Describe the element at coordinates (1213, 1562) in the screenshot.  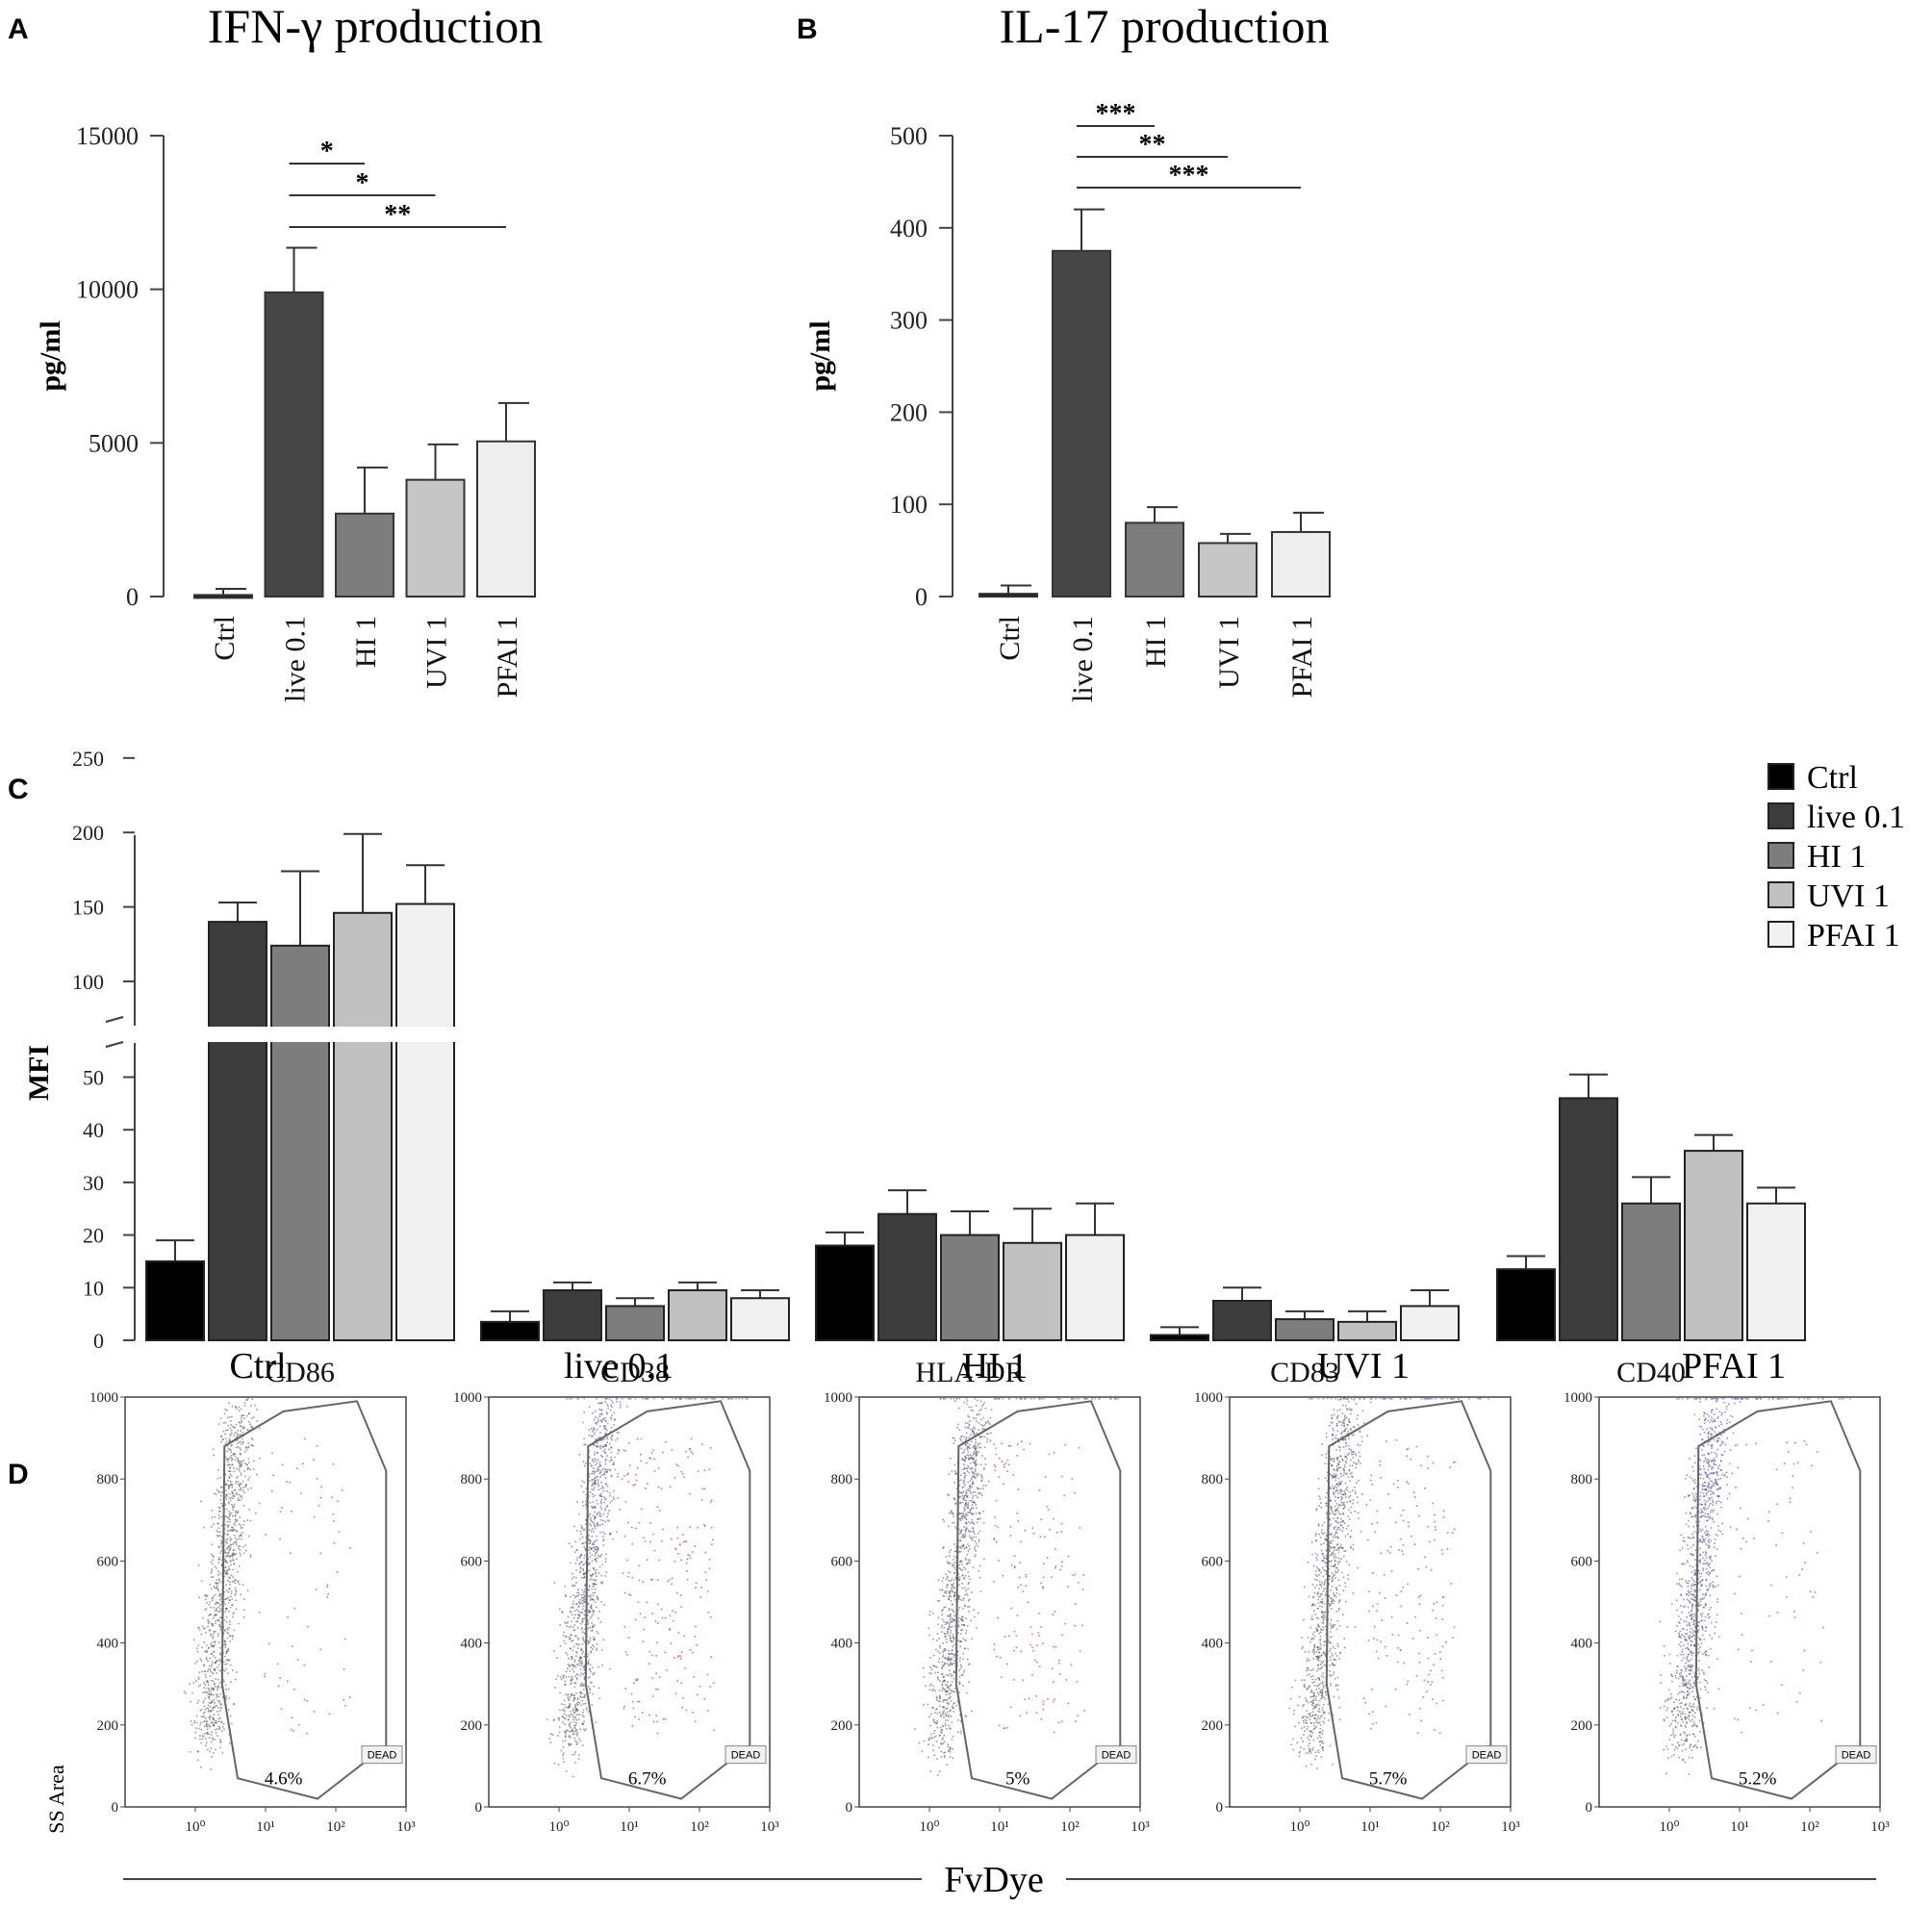
I see `flow-ytick-label: 600` at that location.